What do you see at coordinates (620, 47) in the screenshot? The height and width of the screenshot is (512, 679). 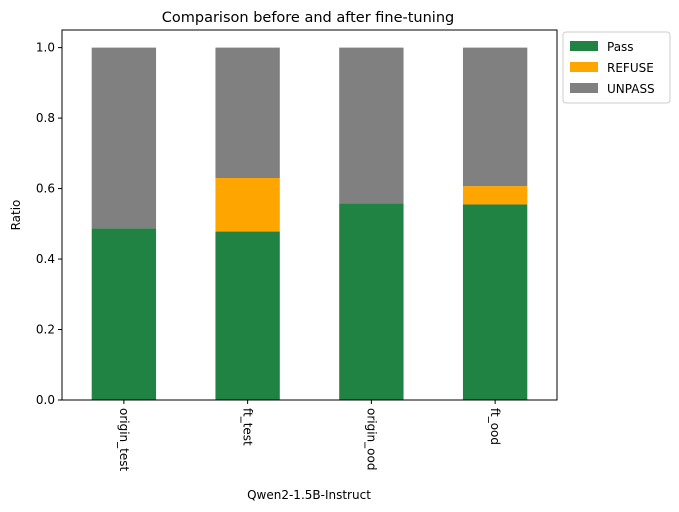 I see `legend-label-pass: Pass` at bounding box center [620, 47].